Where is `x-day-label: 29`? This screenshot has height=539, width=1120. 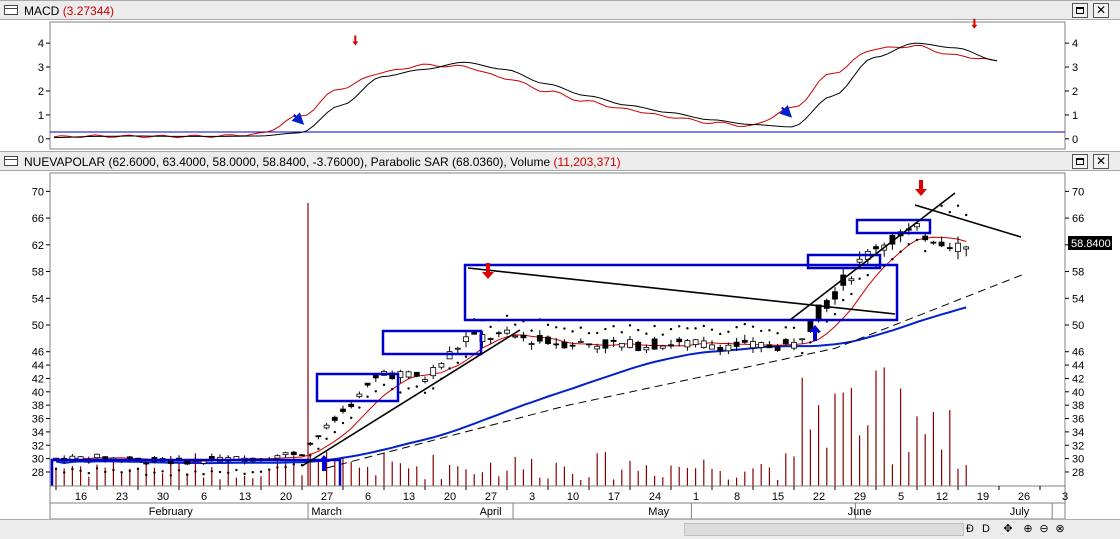
x-day-label: 29 is located at coordinates (860, 497).